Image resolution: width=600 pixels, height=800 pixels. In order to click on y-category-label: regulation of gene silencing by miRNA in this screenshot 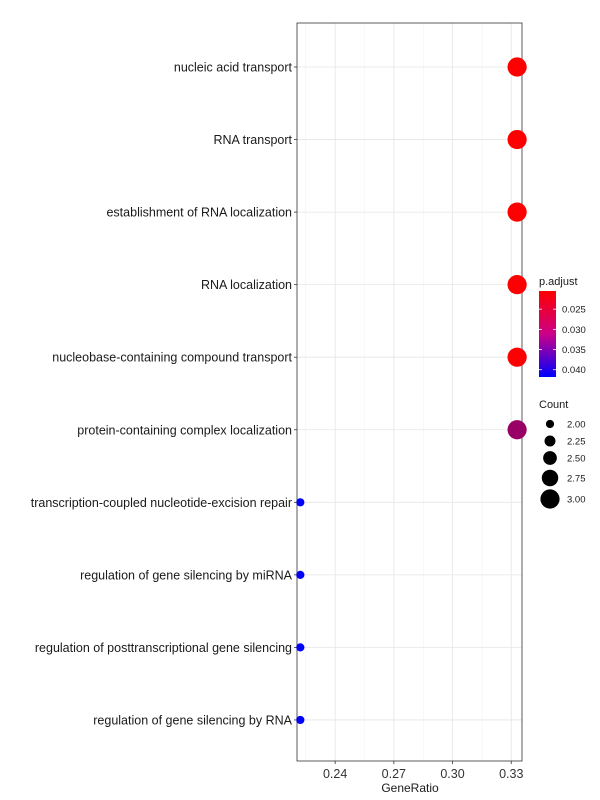, I will do `click(186, 575)`.